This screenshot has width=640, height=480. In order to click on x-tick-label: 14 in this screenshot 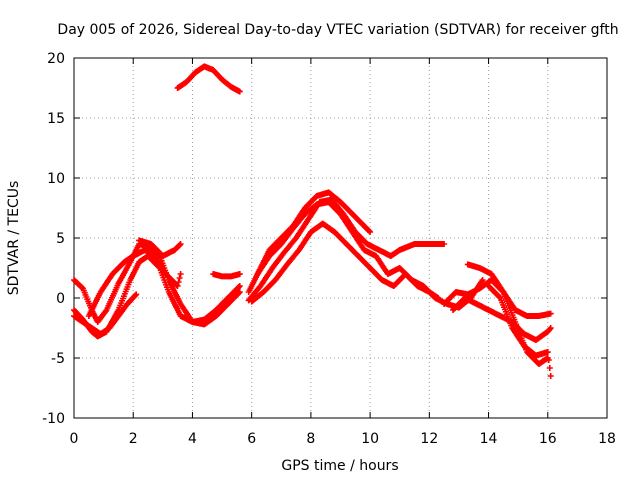, I will do `click(489, 439)`.